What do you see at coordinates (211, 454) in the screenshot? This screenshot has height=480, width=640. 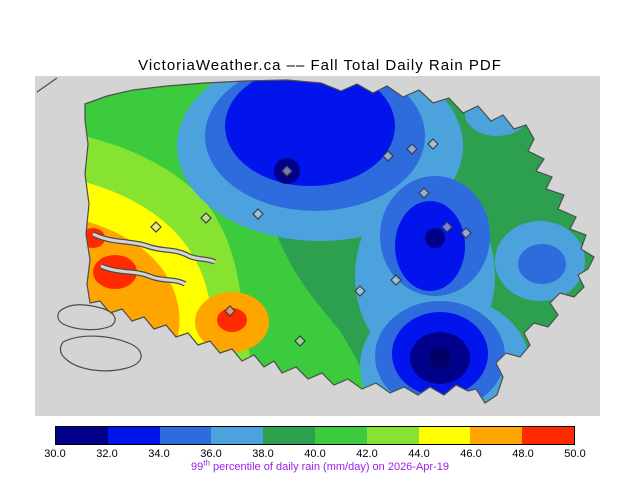 I see `colorbar-tick-label: 36.0` at bounding box center [211, 454].